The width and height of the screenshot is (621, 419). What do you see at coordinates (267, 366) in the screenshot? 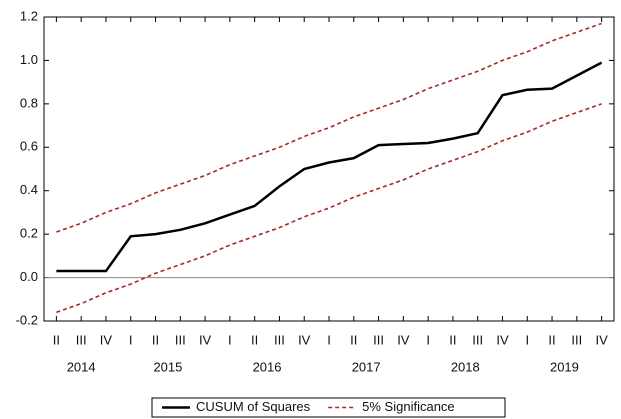
I see `x-group-label: 2016` at bounding box center [267, 366].